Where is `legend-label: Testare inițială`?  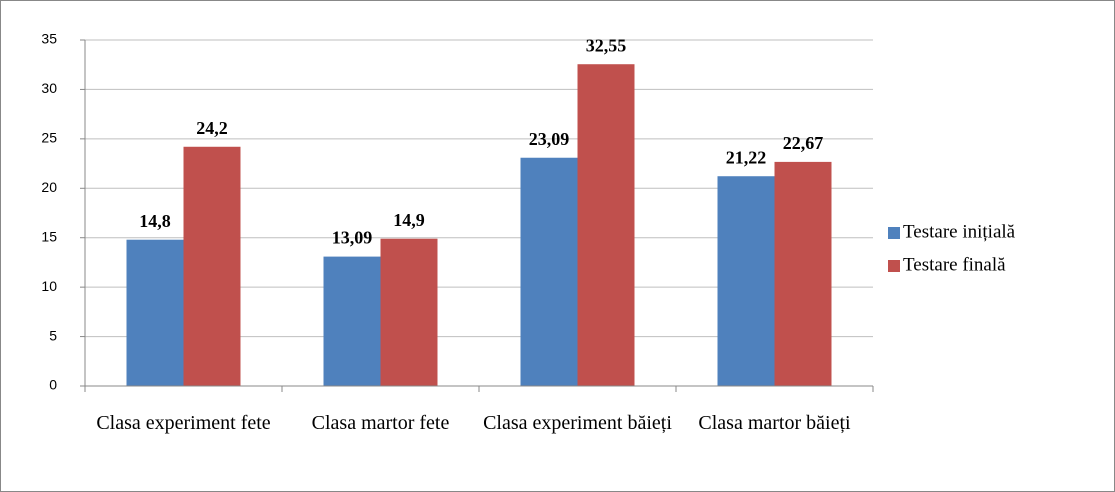
legend-label: Testare inițială is located at coordinates (959, 231).